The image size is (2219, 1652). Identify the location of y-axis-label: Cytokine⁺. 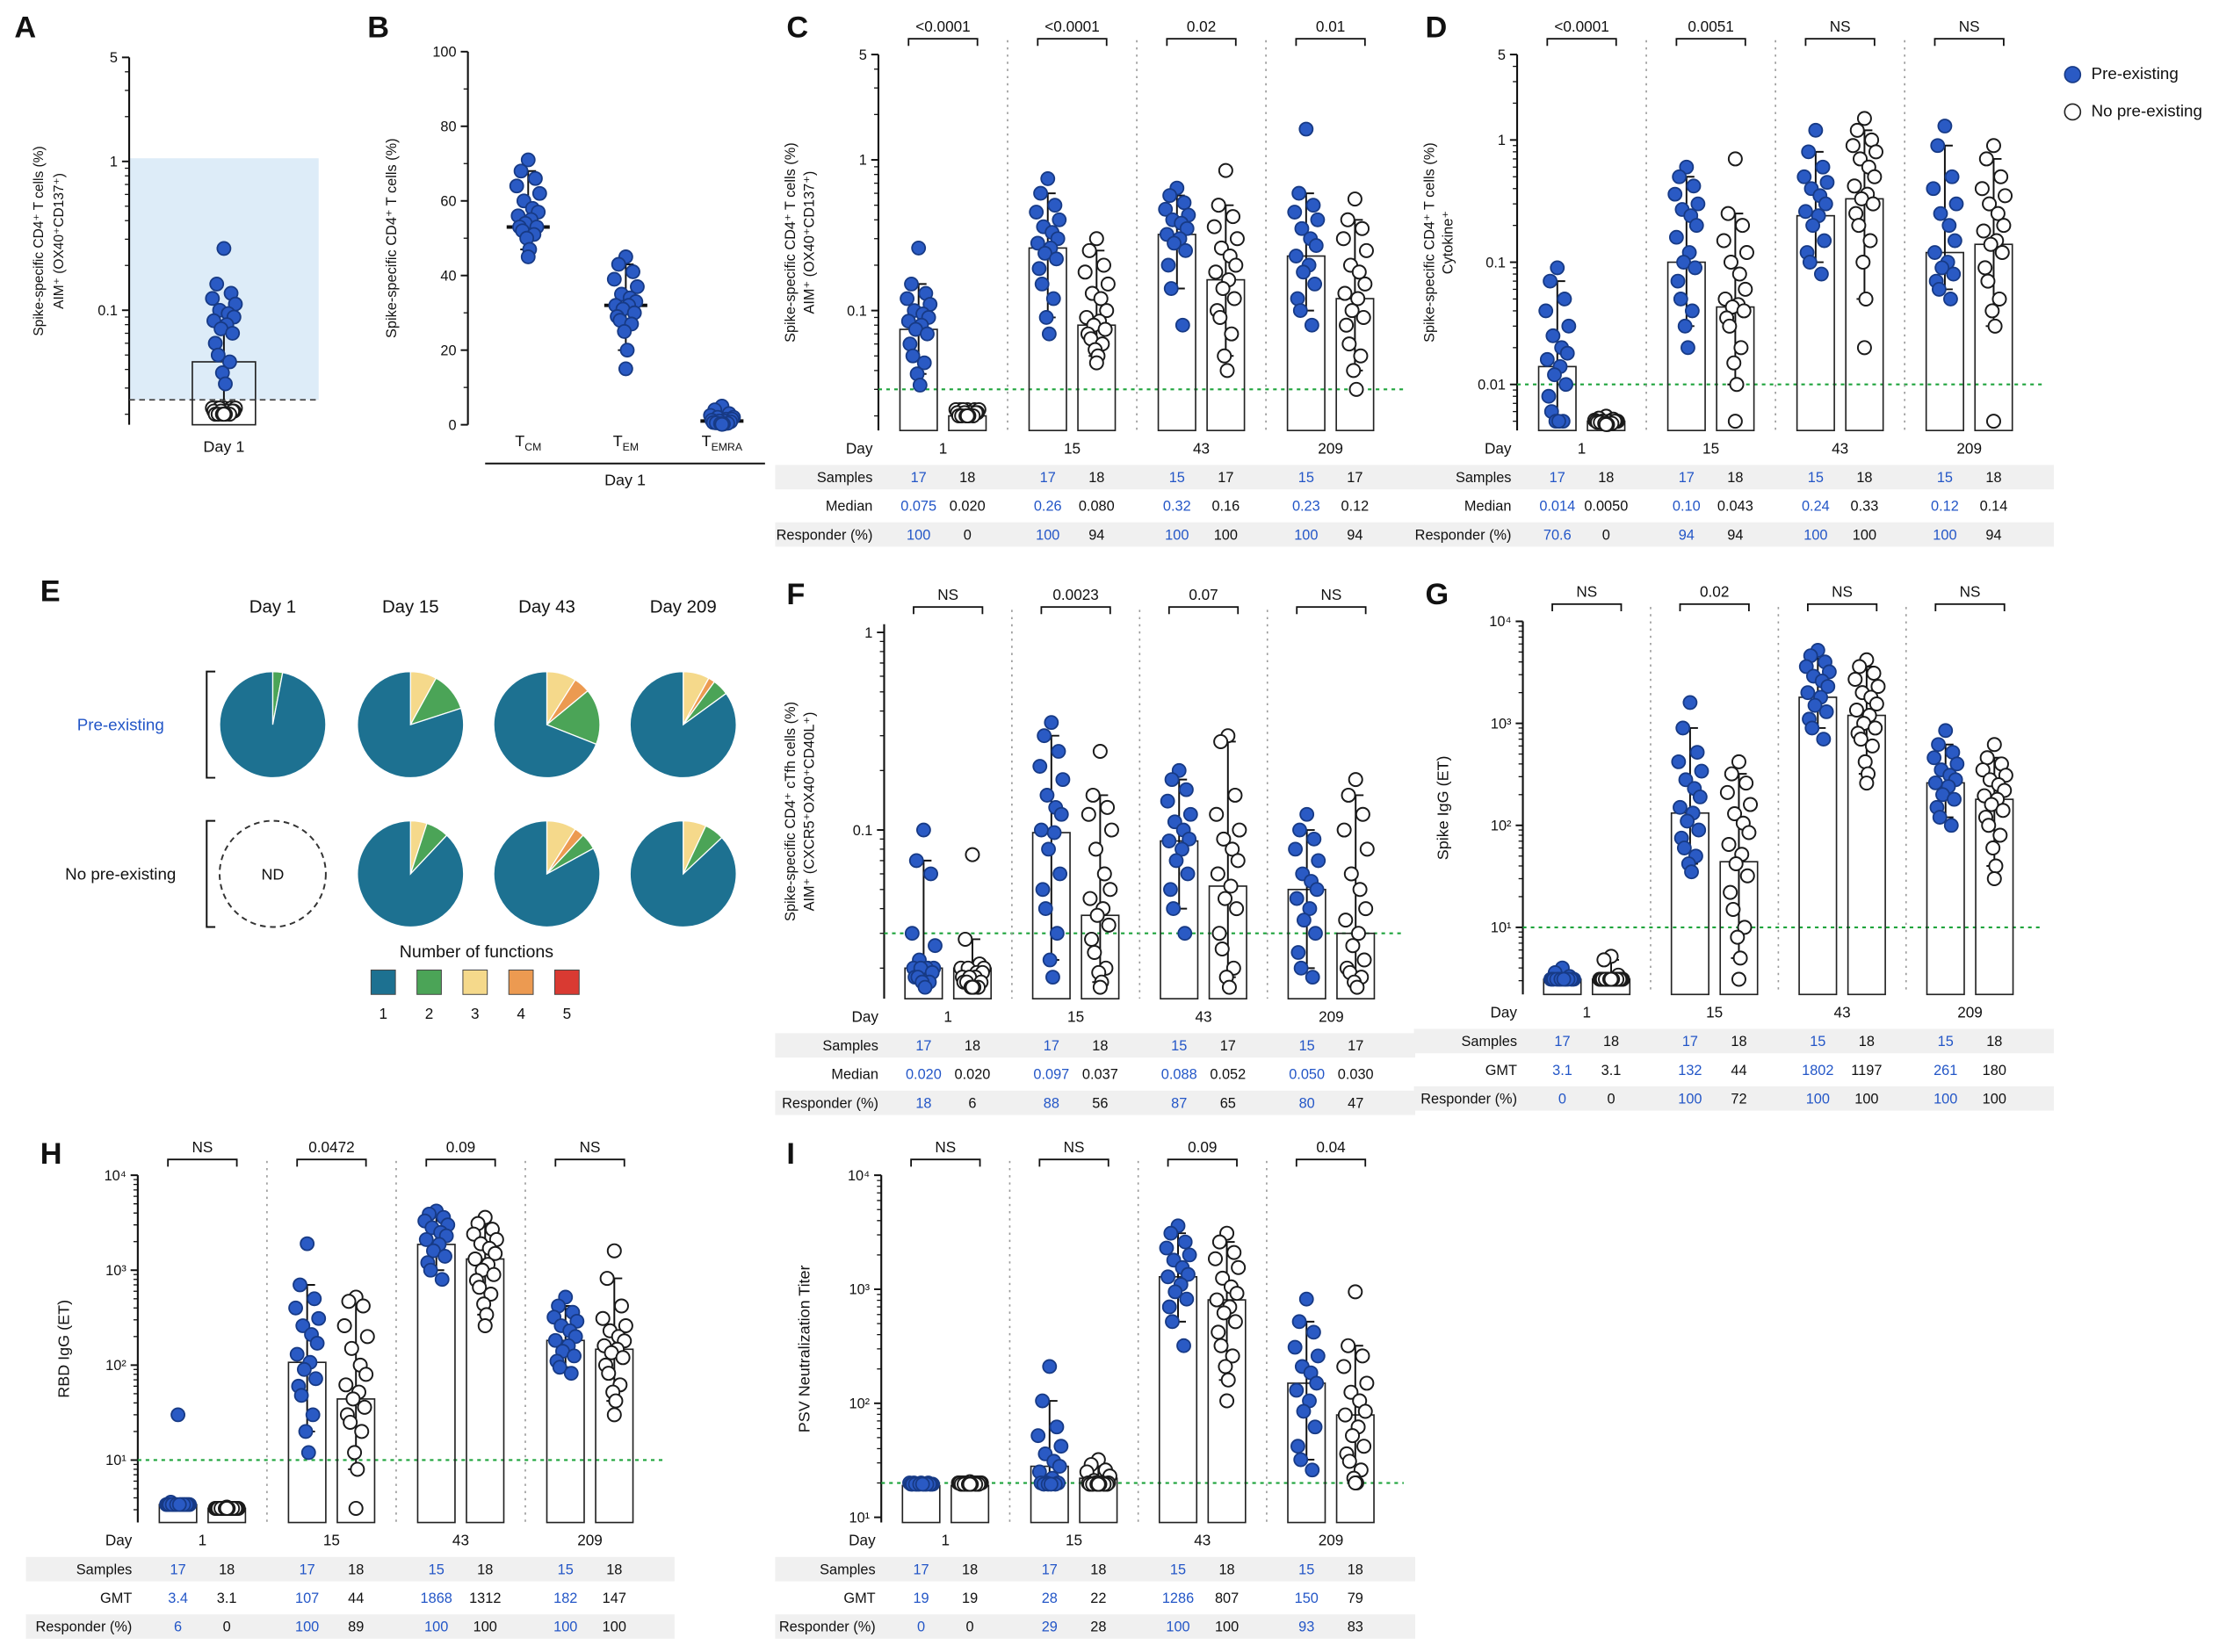
(1448, 242).